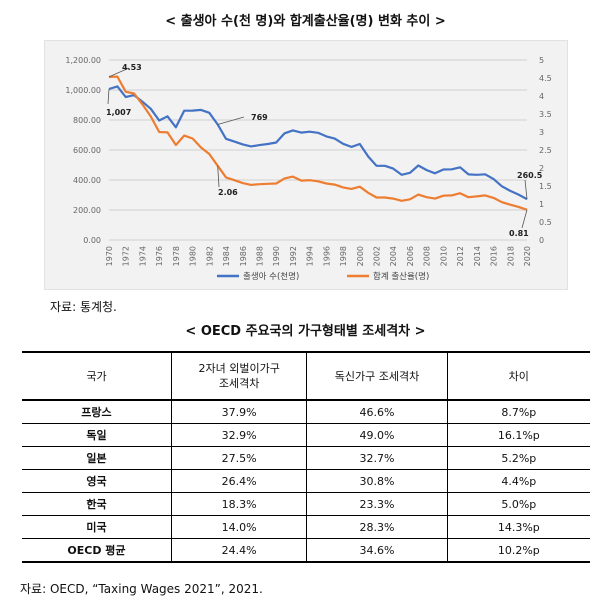 The width and height of the screenshot is (611, 609). I want to click on y-left-tick-label: 1,000.00, so click(83, 90).